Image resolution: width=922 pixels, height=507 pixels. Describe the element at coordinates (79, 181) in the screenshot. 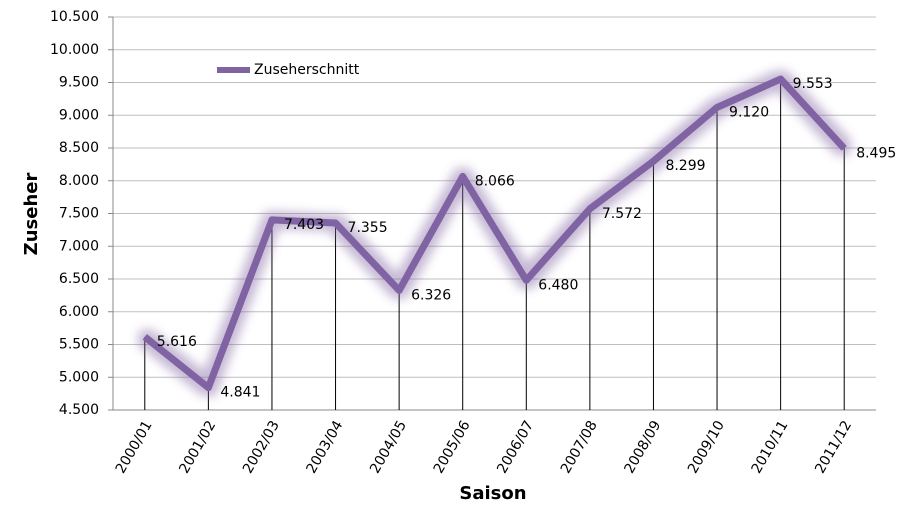

I see `y-tick-label: 8.000` at that location.